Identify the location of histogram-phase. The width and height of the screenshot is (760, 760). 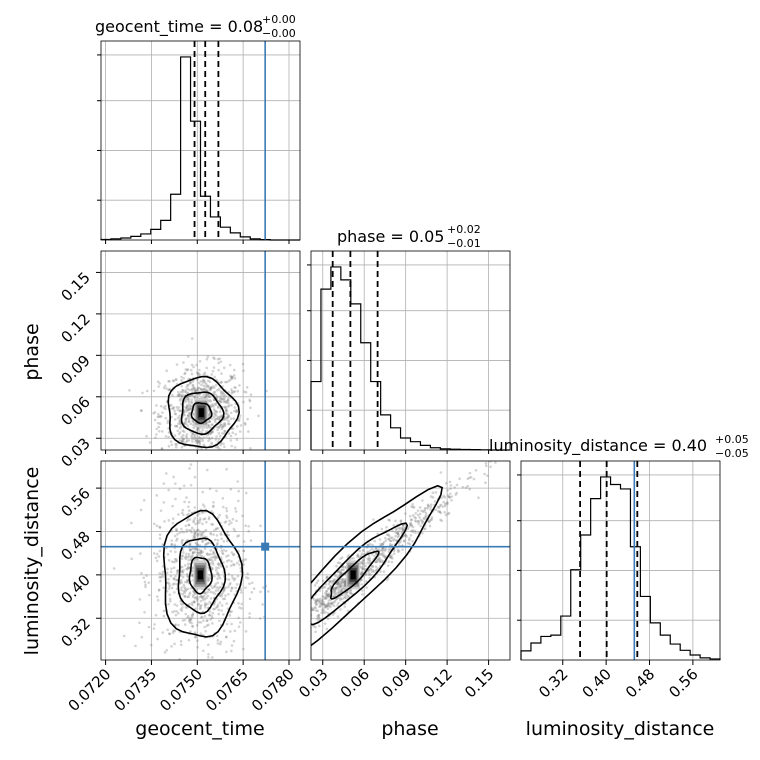
(410, 358).